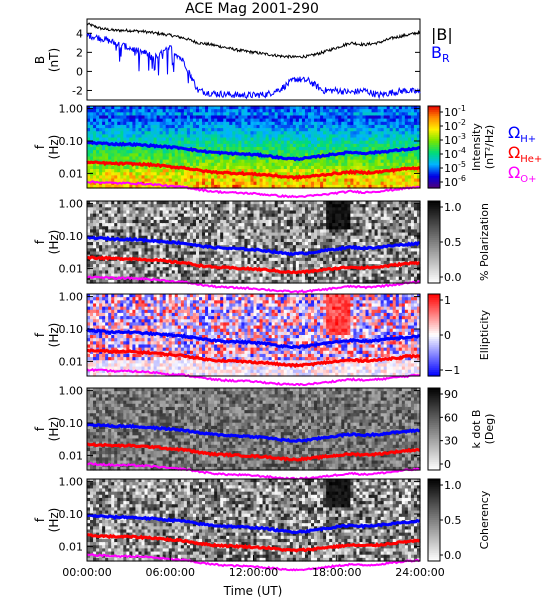 The height and width of the screenshot is (600, 550). What do you see at coordinates (254, 242) in the screenshot?
I see `heatmap-polarization` at bounding box center [254, 242].